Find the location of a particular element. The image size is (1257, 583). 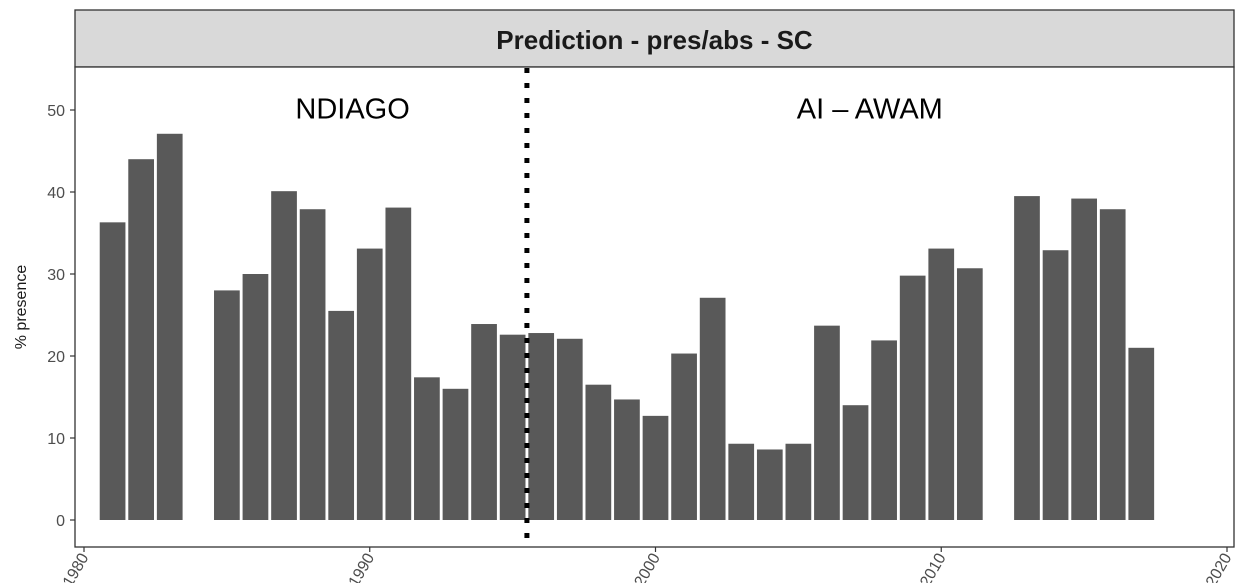

y-tick-label-30: 30 is located at coordinates (56, 275).